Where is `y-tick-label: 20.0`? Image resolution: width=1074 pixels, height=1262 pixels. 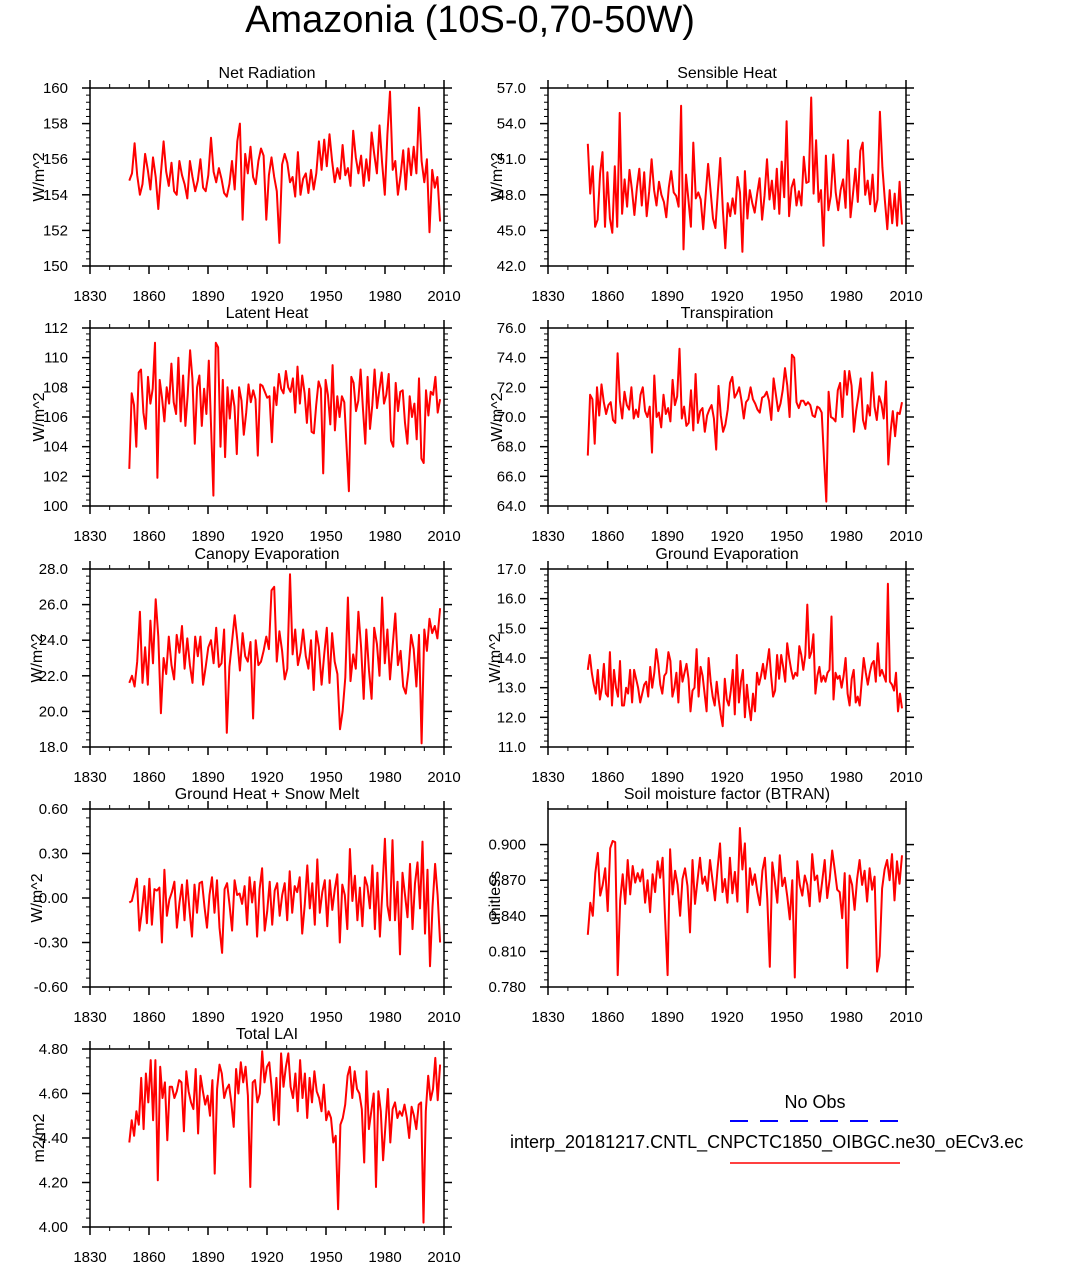
y-tick-label: 20.0 is located at coordinates (53, 711).